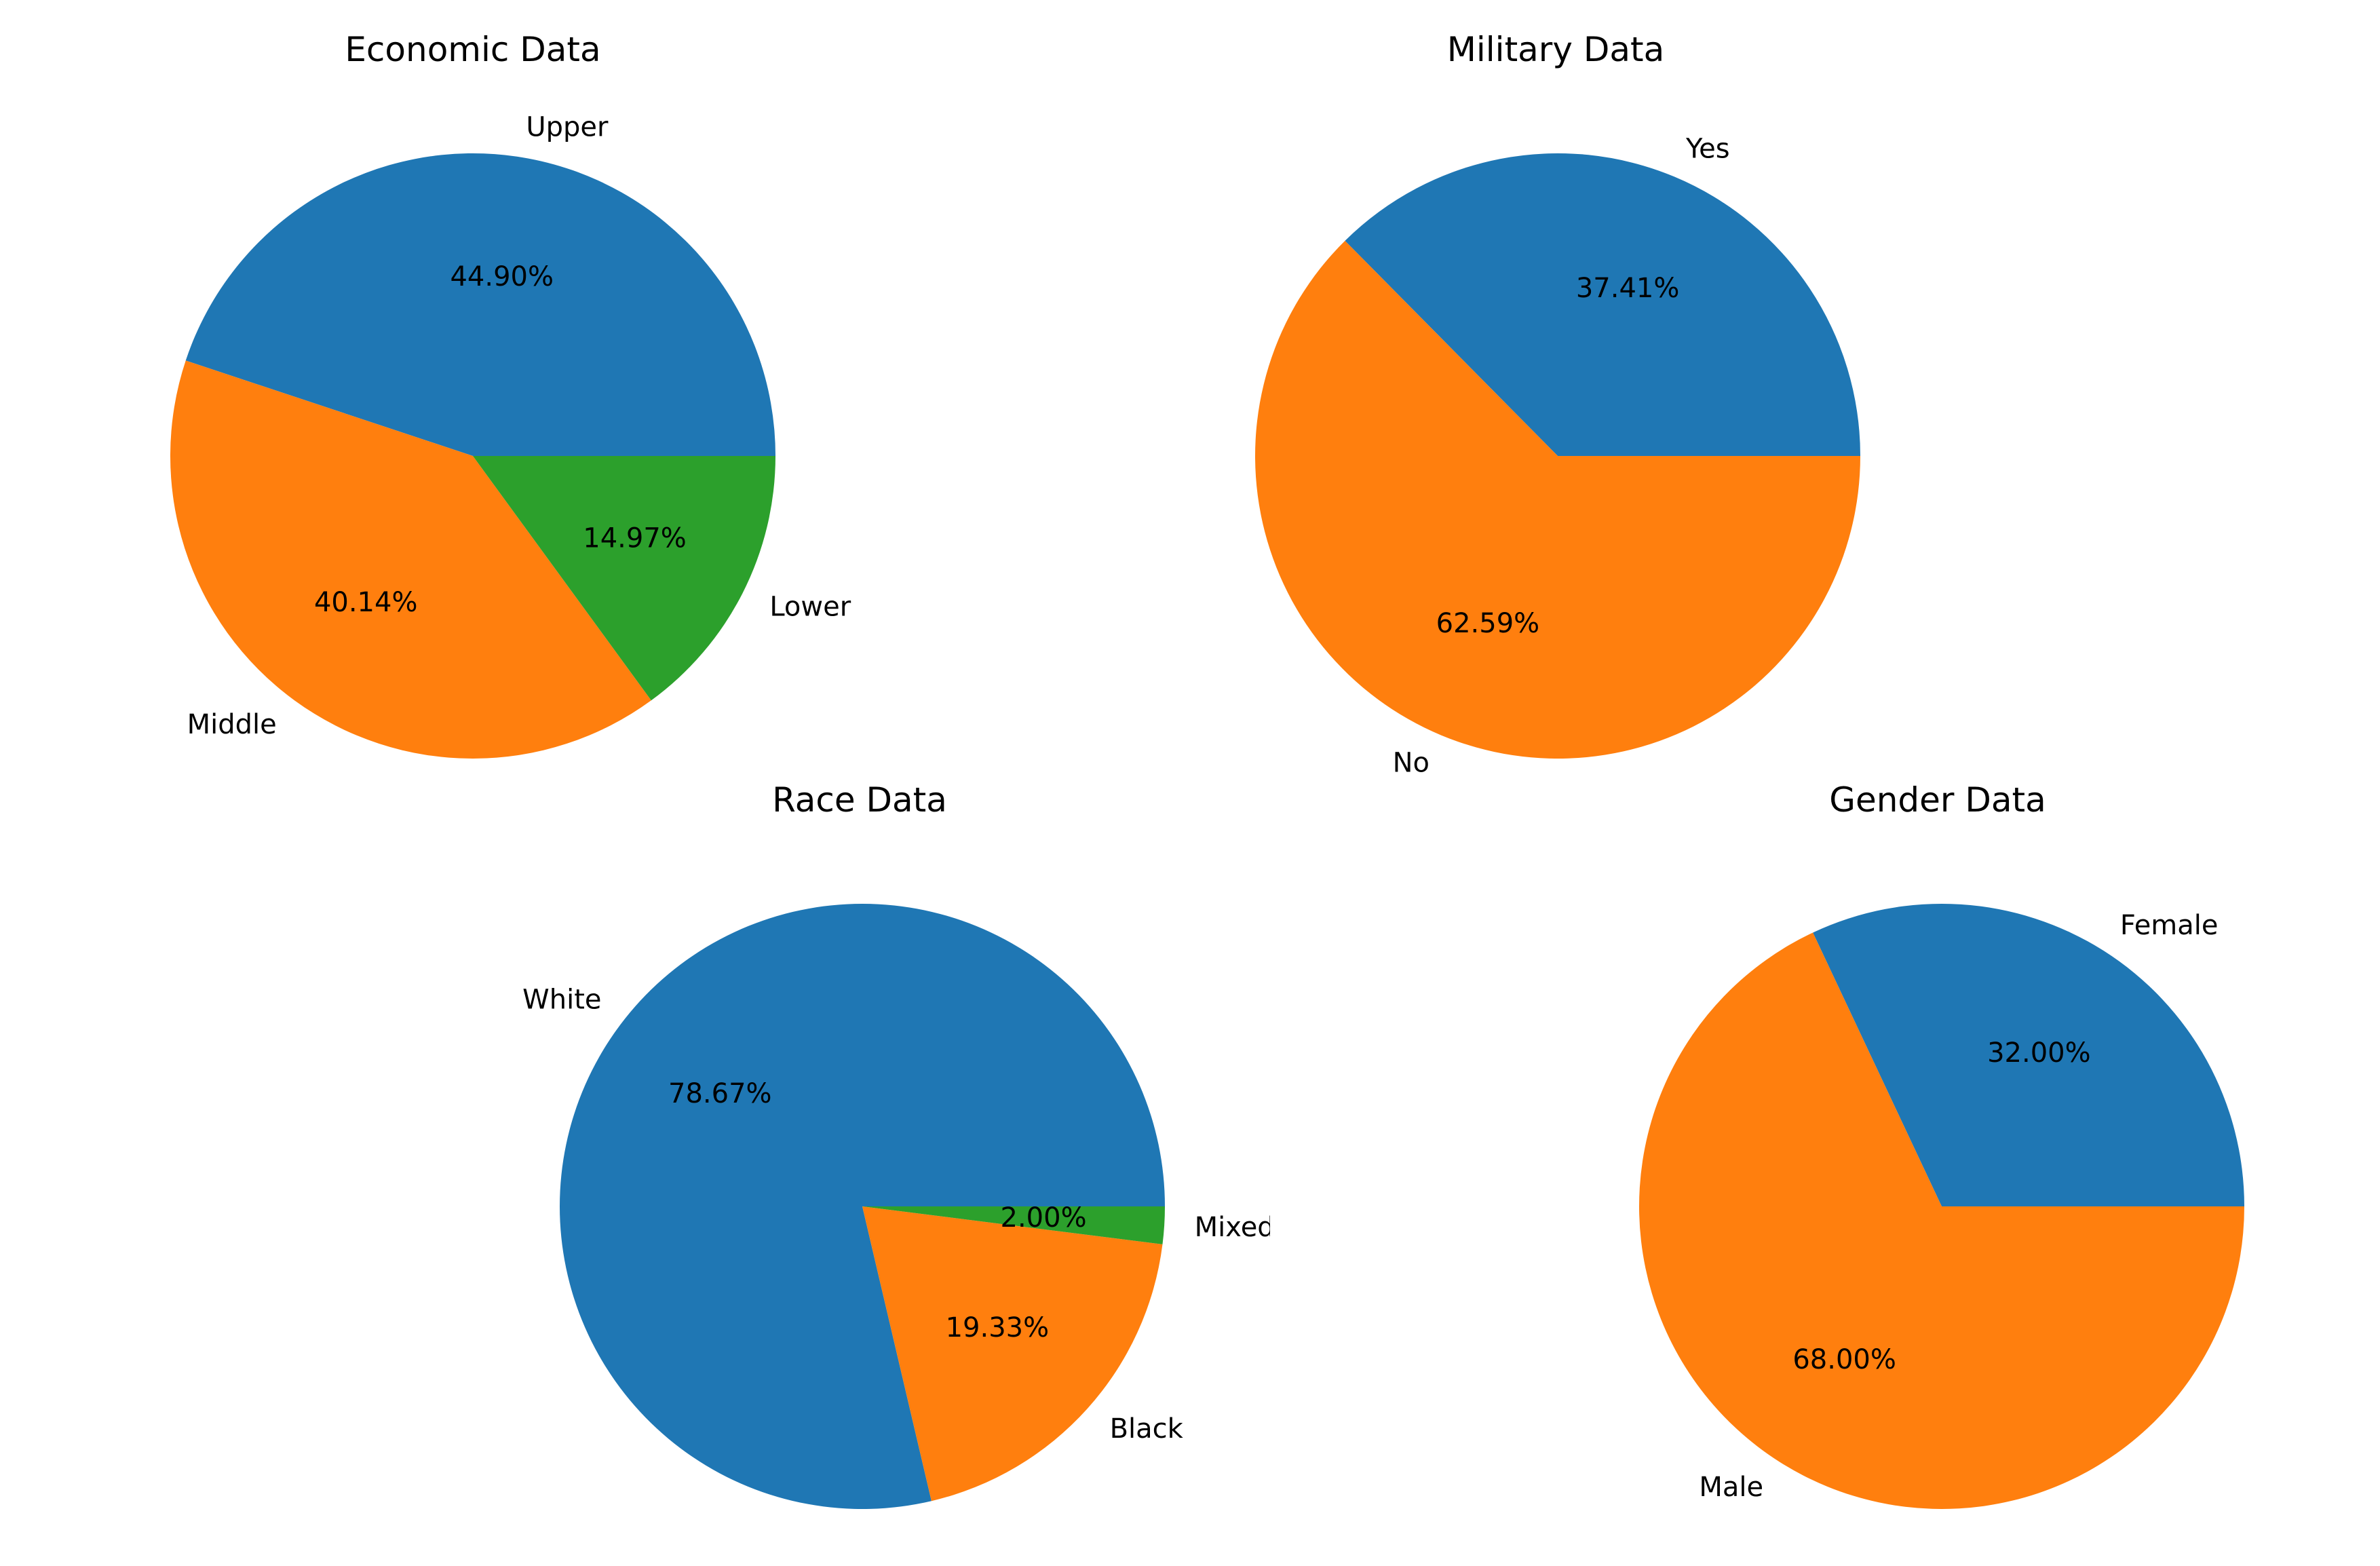  I want to click on economic-title: Economic Data, so click(473, 50).